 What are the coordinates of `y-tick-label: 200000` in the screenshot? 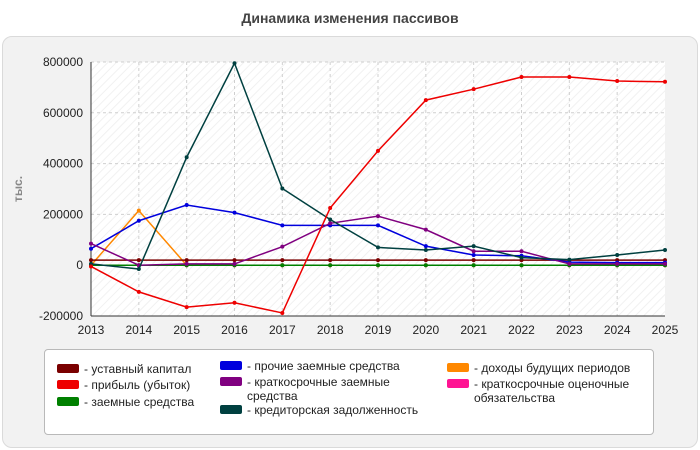 It's located at (63, 214).